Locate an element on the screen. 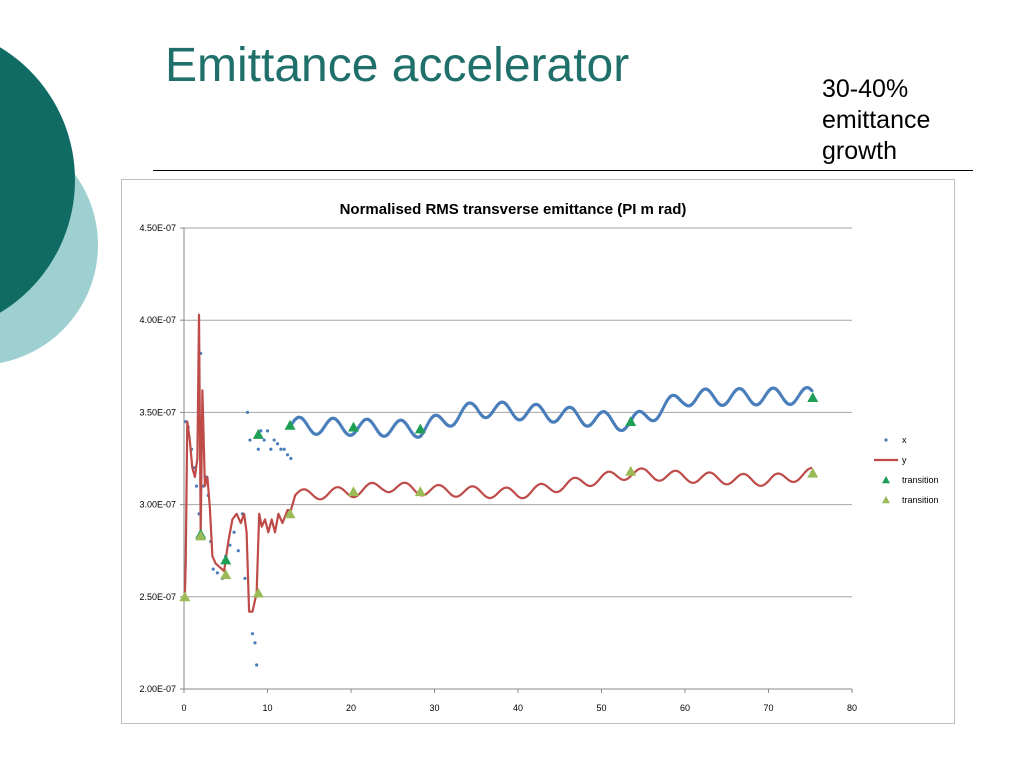 The height and width of the screenshot is (768, 1024). x-tick-label: 70 is located at coordinates (768, 708).